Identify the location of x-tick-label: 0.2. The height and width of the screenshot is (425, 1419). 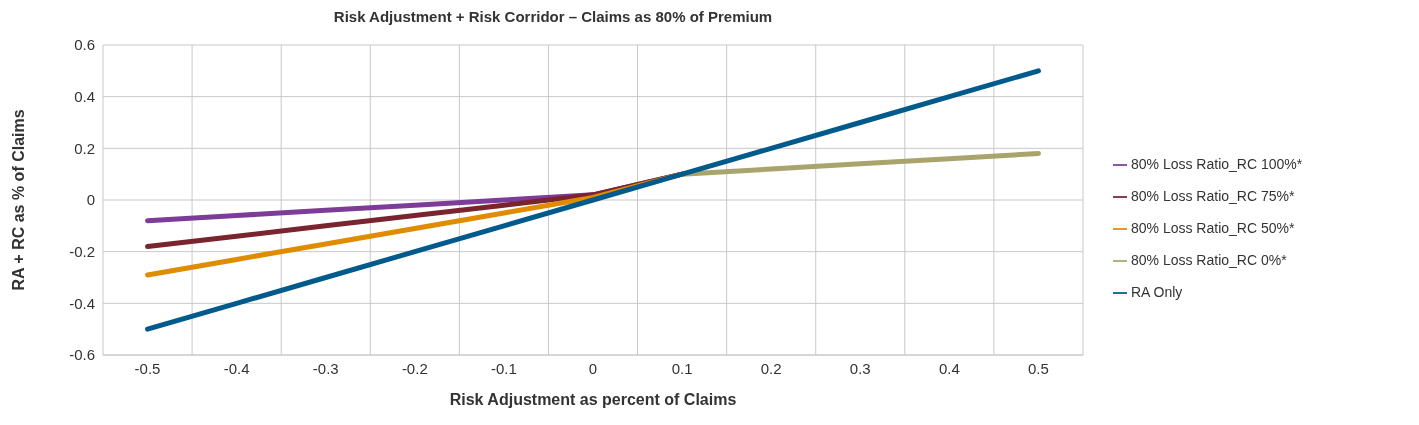
(771, 368).